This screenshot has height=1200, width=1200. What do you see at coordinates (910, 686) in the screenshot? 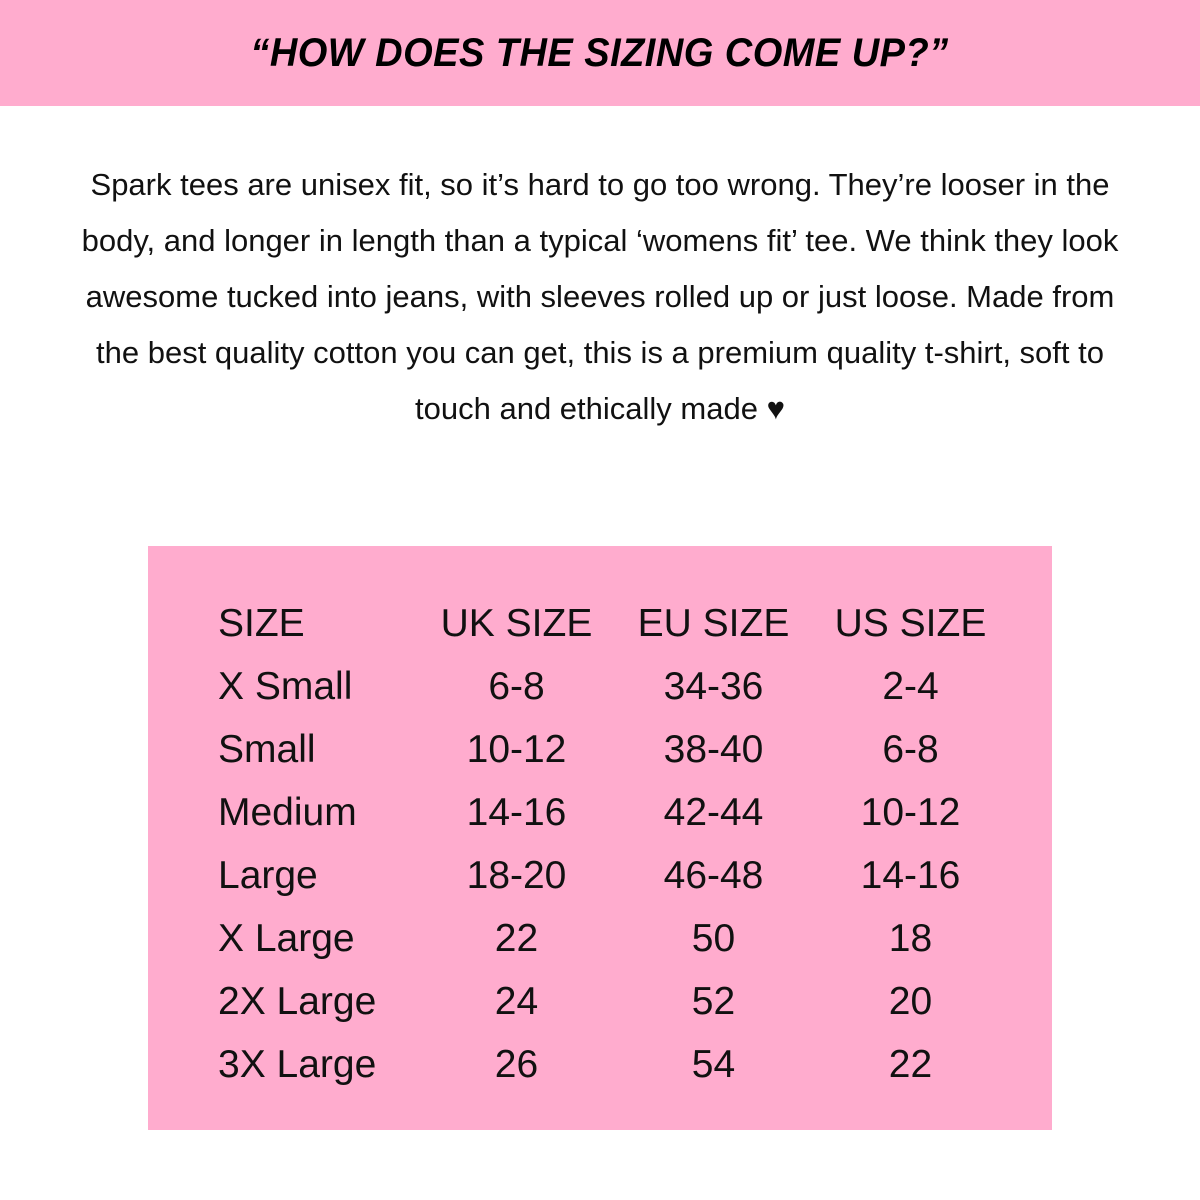
I see `us-size-cell: 2-4` at bounding box center [910, 686].